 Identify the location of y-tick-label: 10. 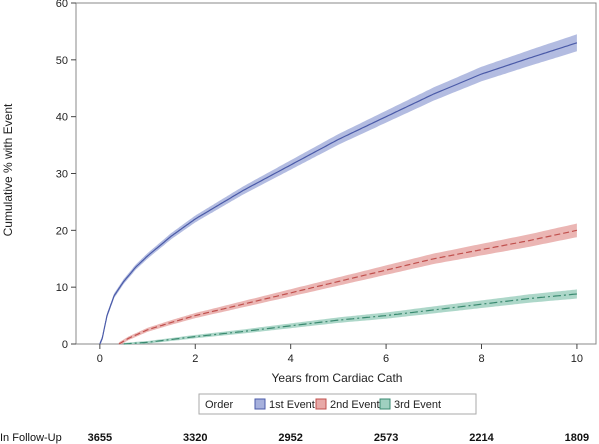
(62, 288).